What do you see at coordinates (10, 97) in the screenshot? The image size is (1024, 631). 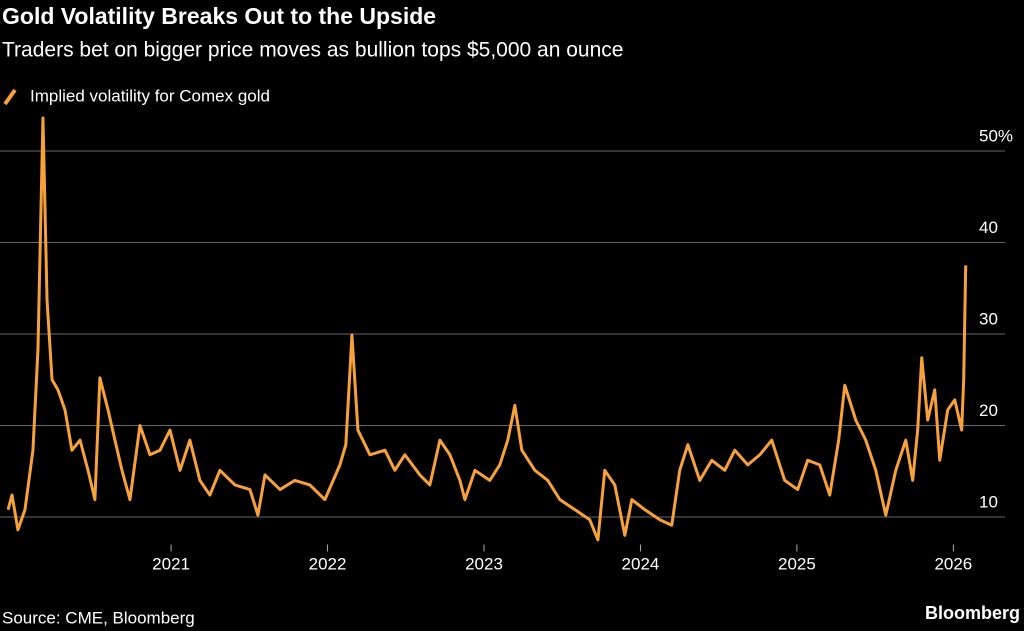 I see `legend-swatch` at bounding box center [10, 97].